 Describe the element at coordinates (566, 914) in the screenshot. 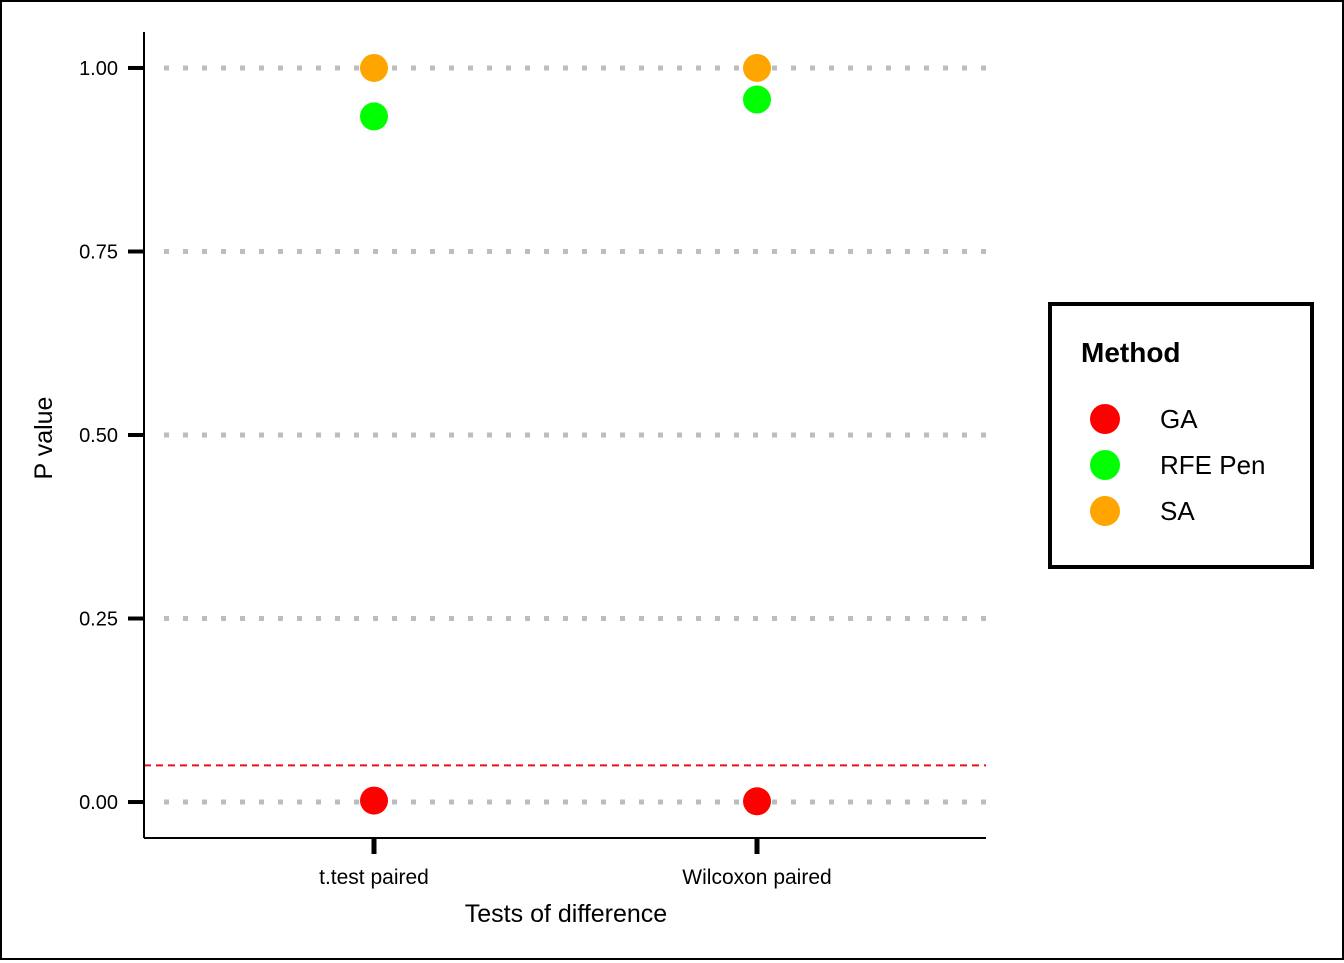

I see `x-axis-title: Tests of difference` at that location.